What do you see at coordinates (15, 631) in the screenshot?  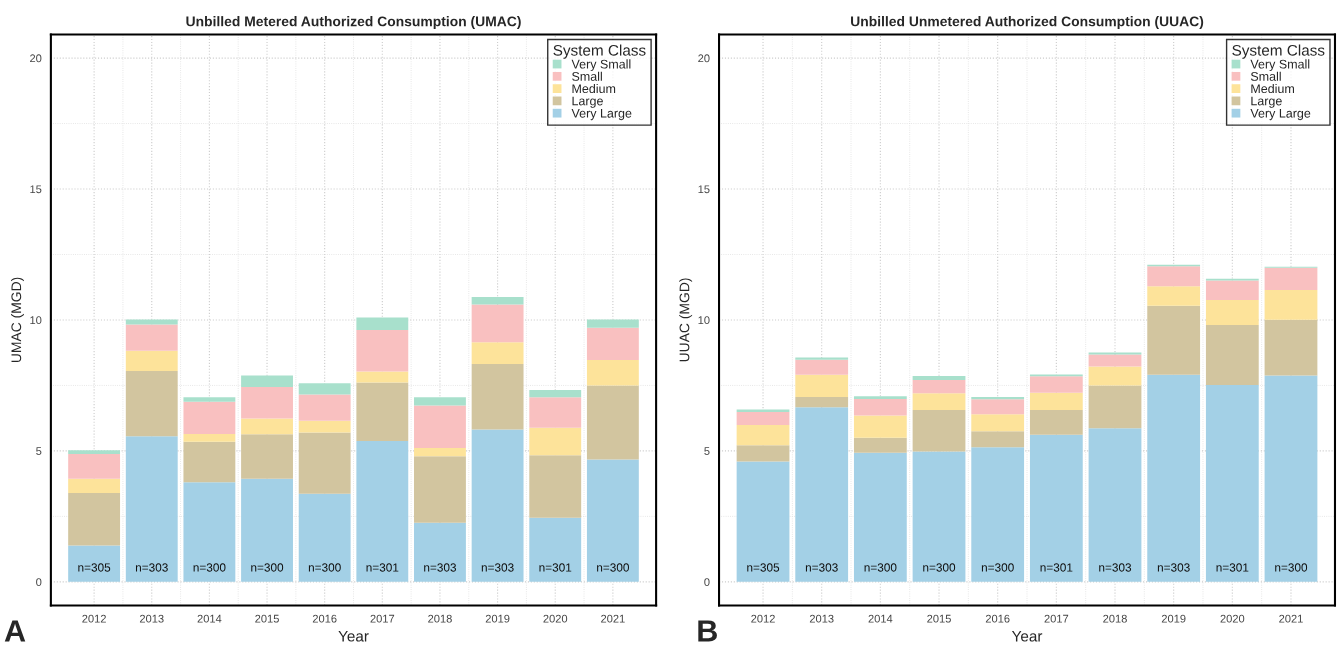 I see `text: A` at bounding box center [15, 631].